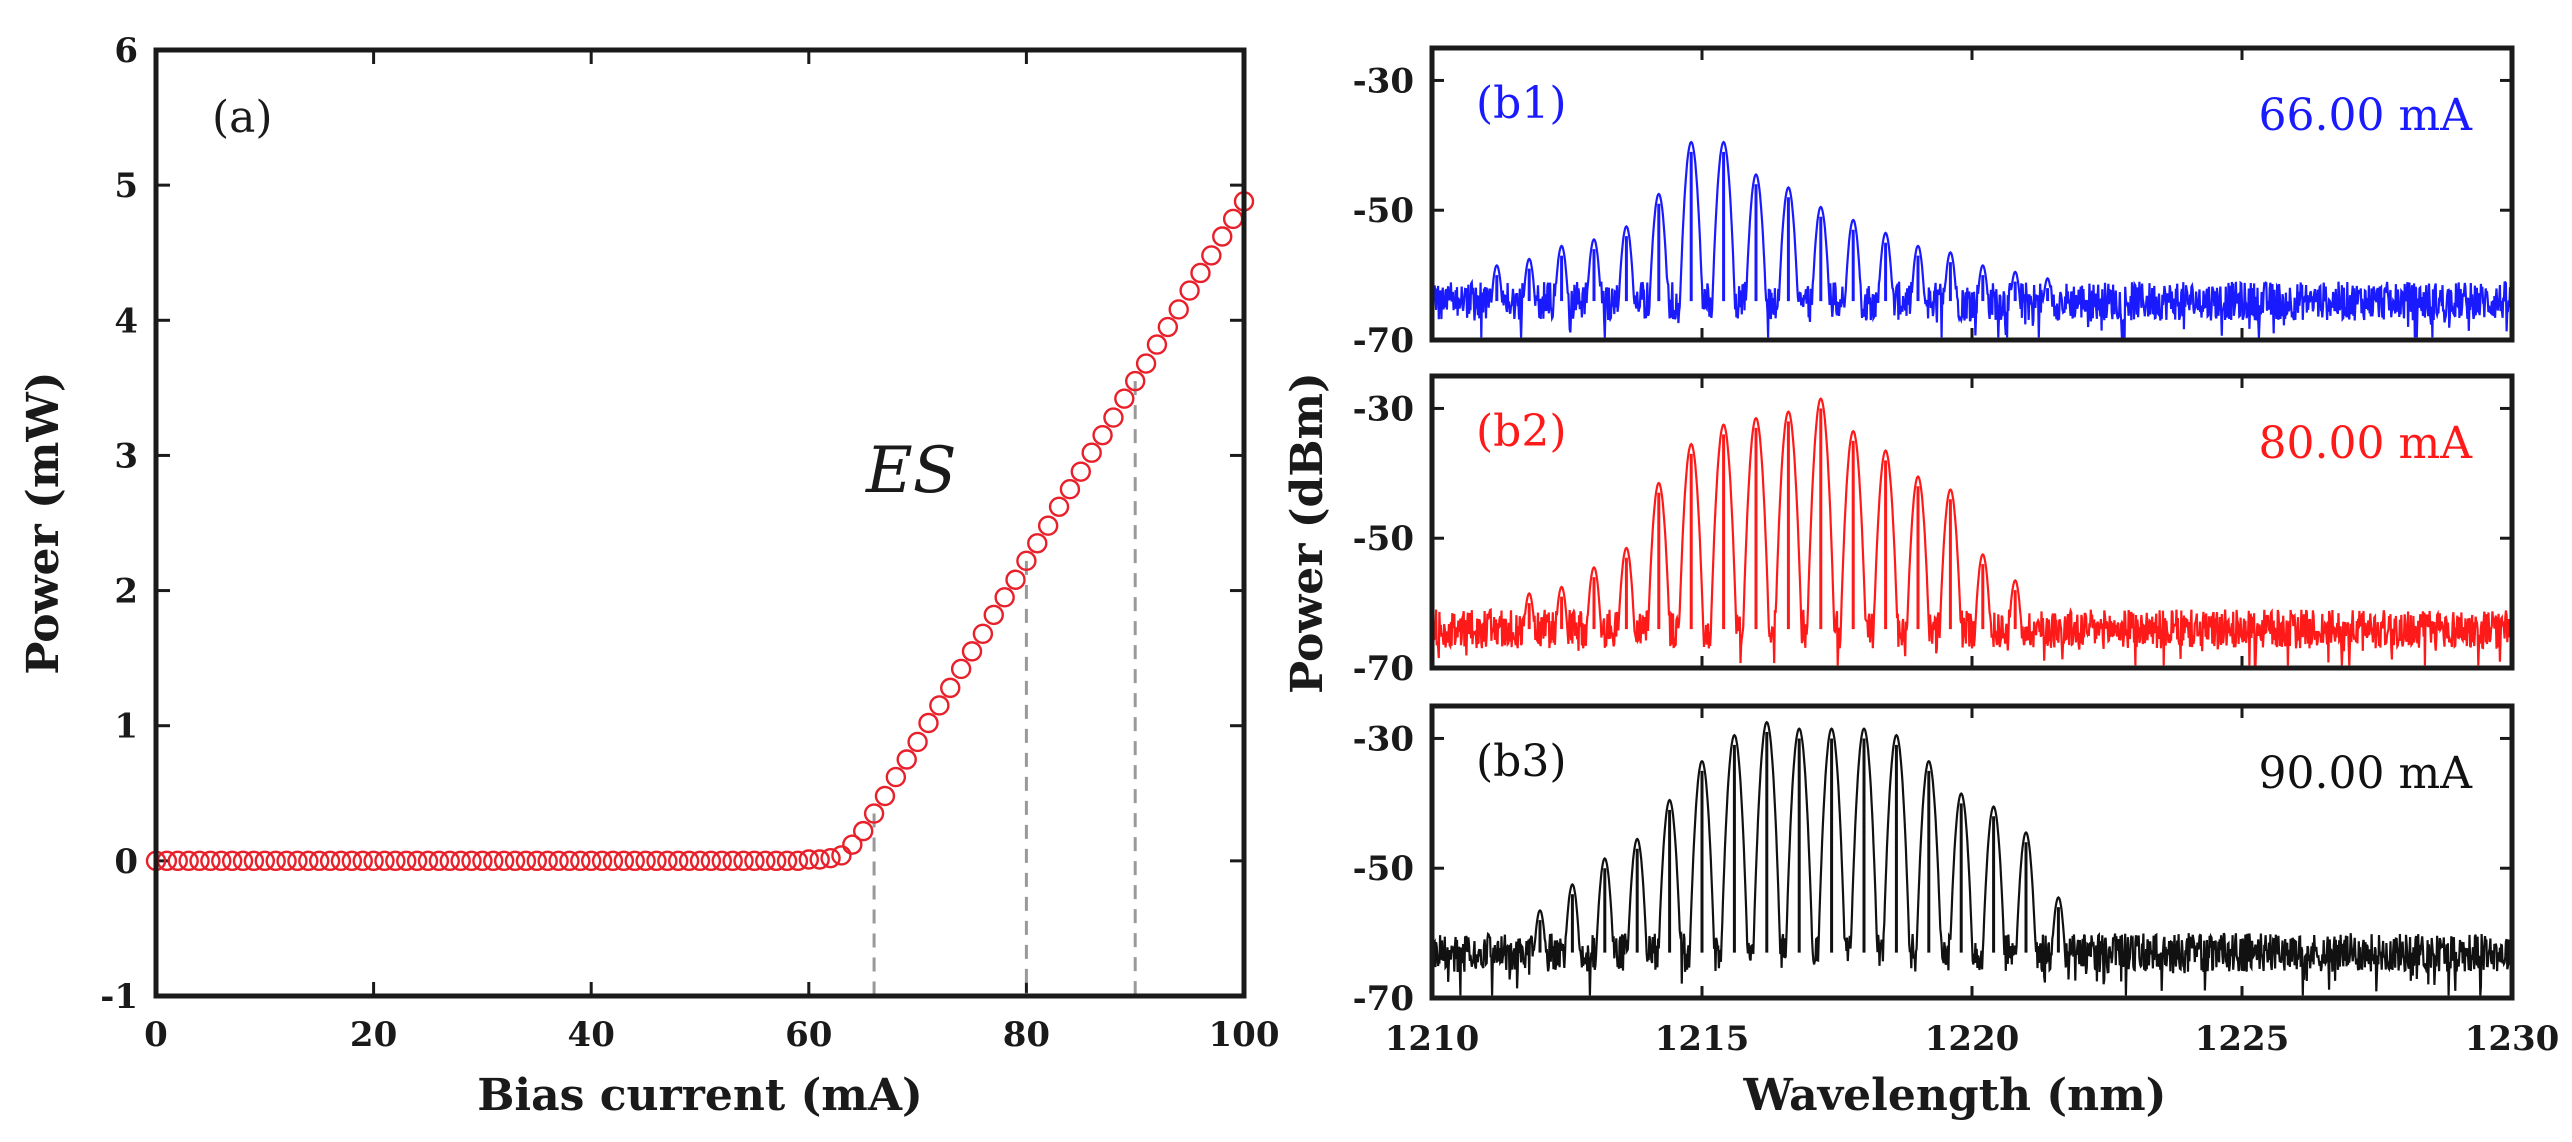  What do you see at coordinates (808, 1035) in the screenshot?
I see `a-xtick-label: 60` at bounding box center [808, 1035].